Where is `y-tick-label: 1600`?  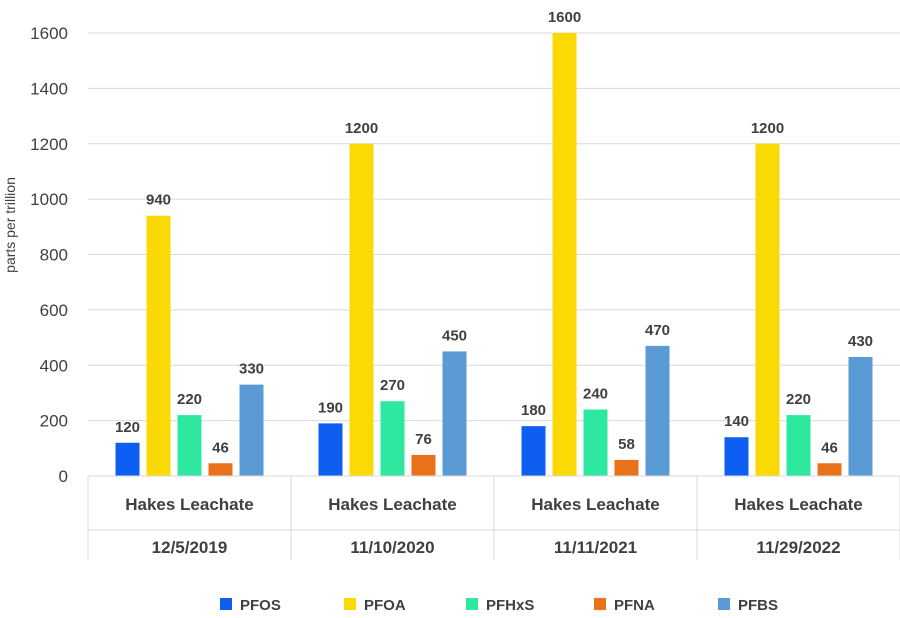 y-tick-label: 1600 is located at coordinates (49, 33).